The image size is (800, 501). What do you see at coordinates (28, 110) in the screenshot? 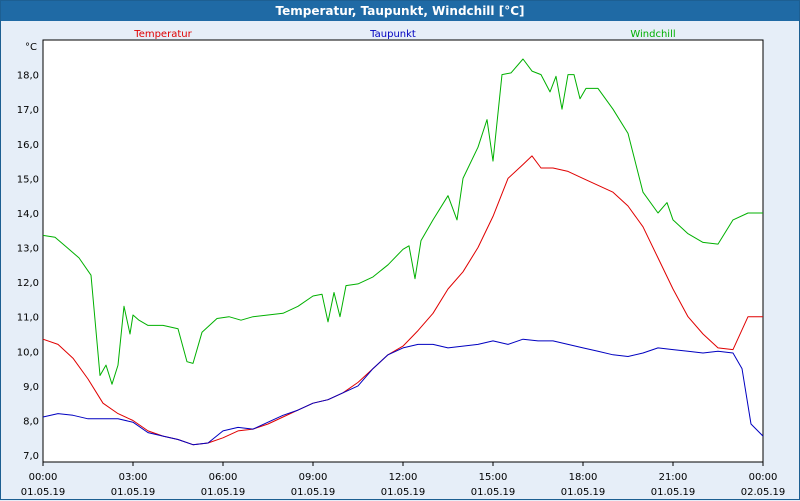
I see `y-tick-label: 17,0` at bounding box center [28, 110].